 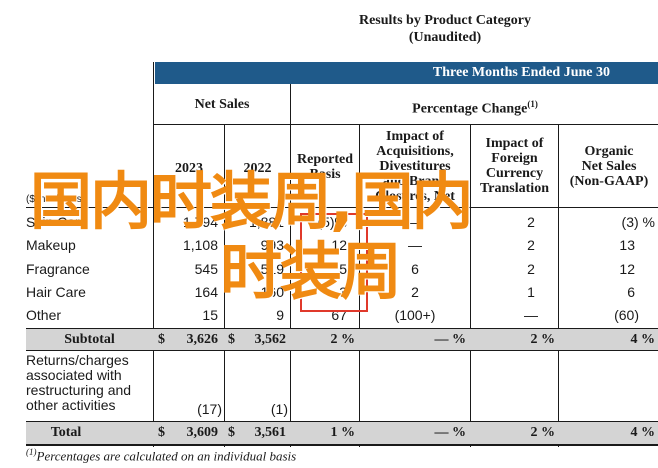 What do you see at coordinates (71, 405) in the screenshot?
I see `returns-label-line: other activities` at bounding box center [71, 405].